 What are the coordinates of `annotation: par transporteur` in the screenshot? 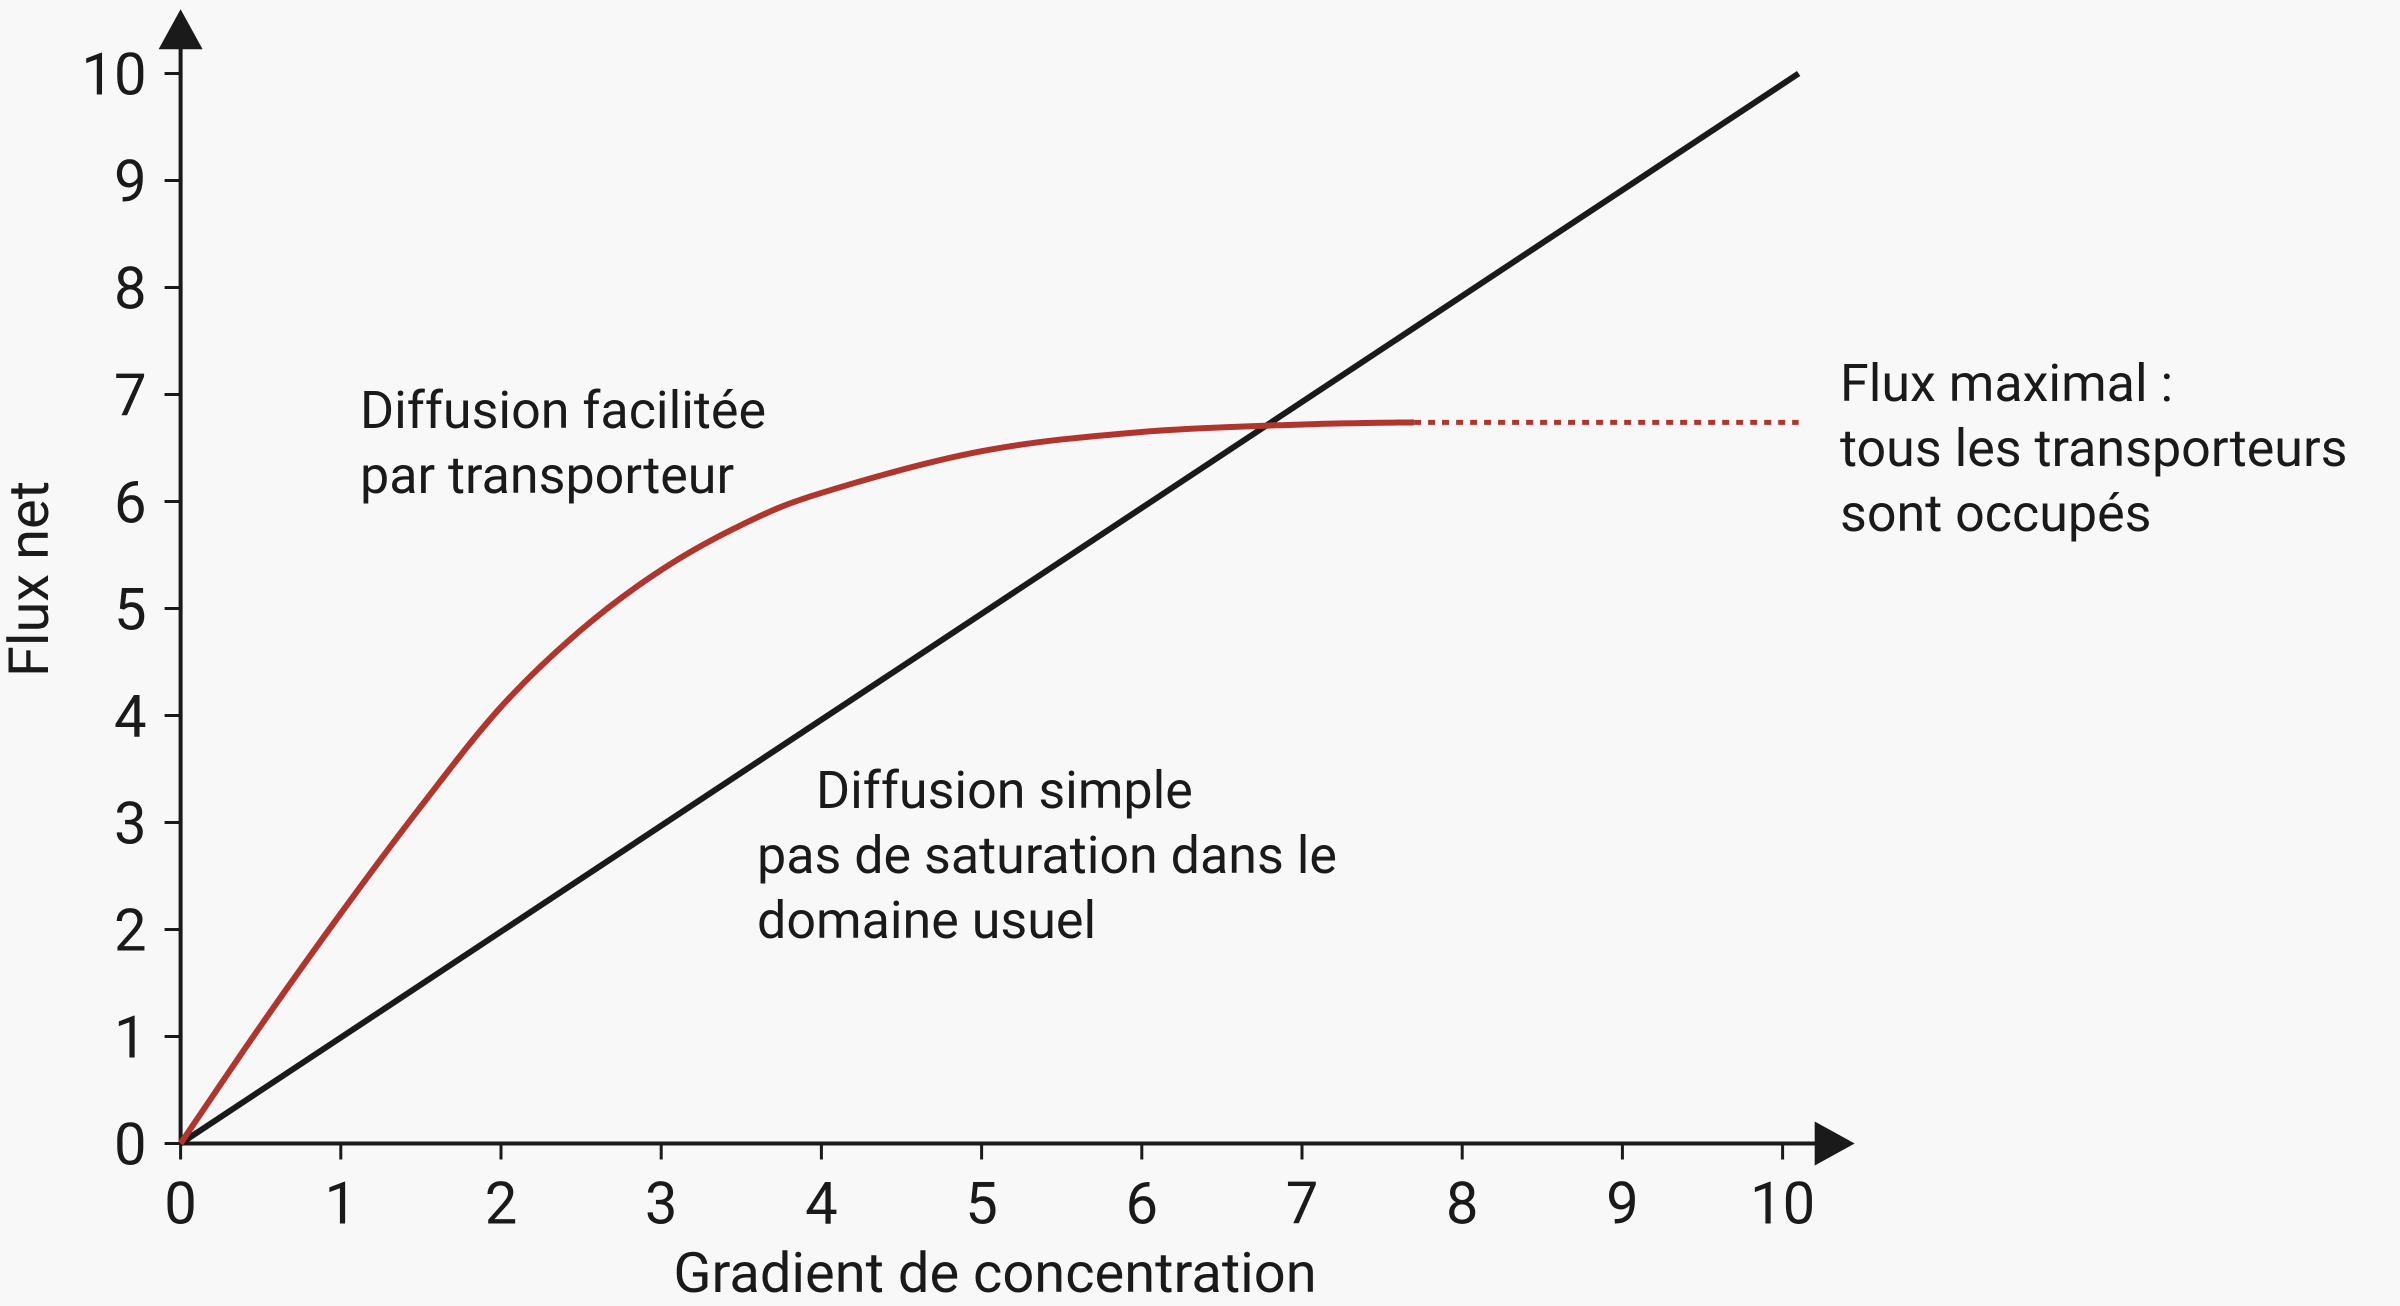 It's located at (547, 475).